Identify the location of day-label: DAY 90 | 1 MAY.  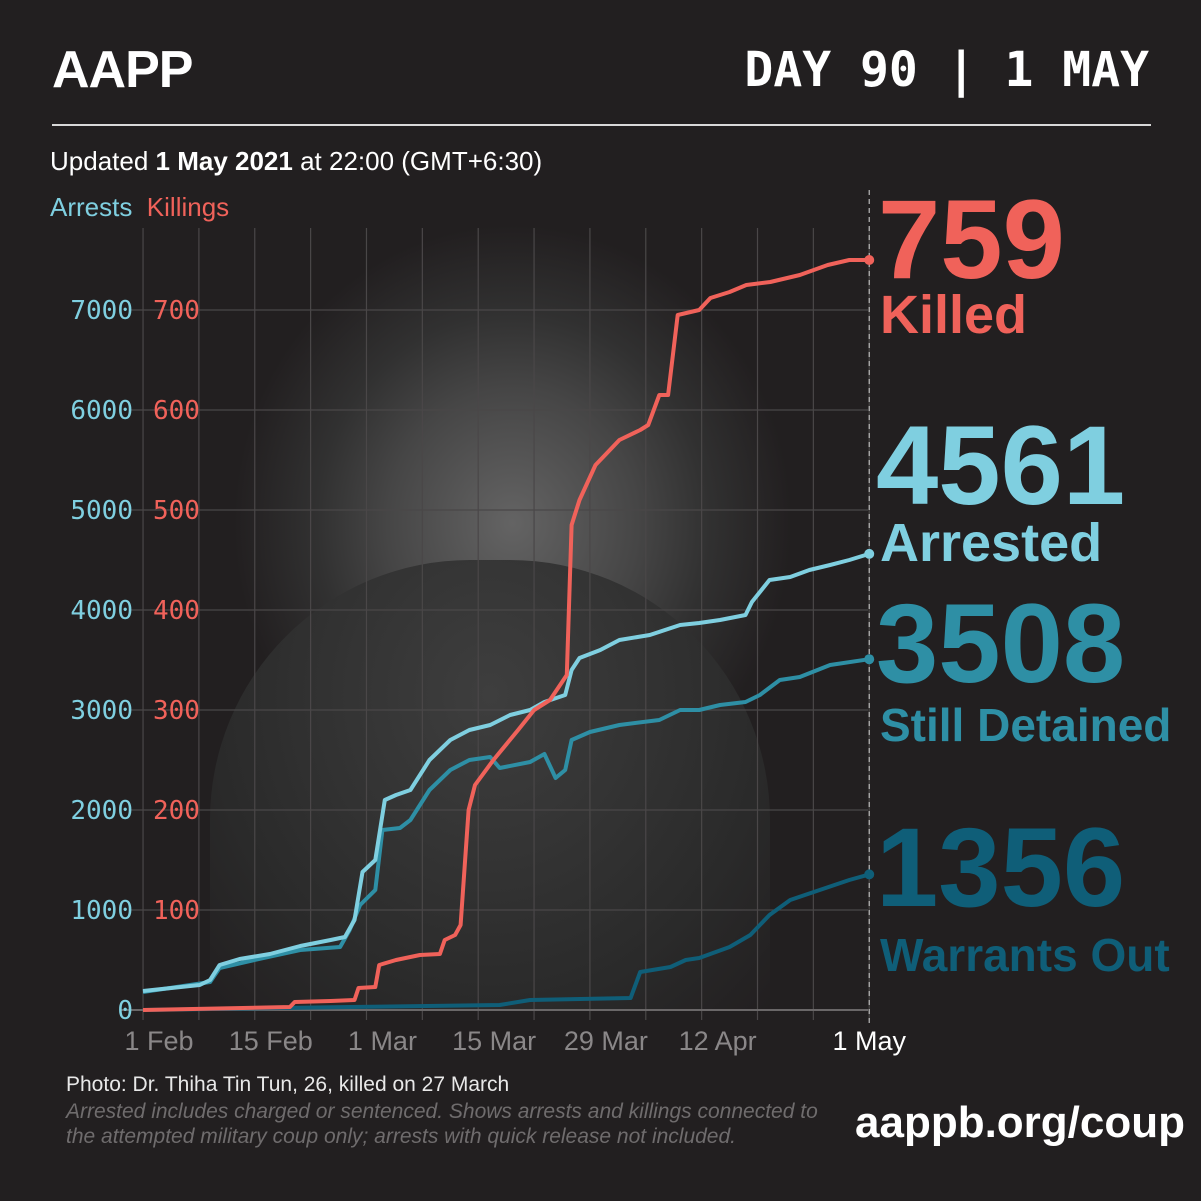
(946, 70).